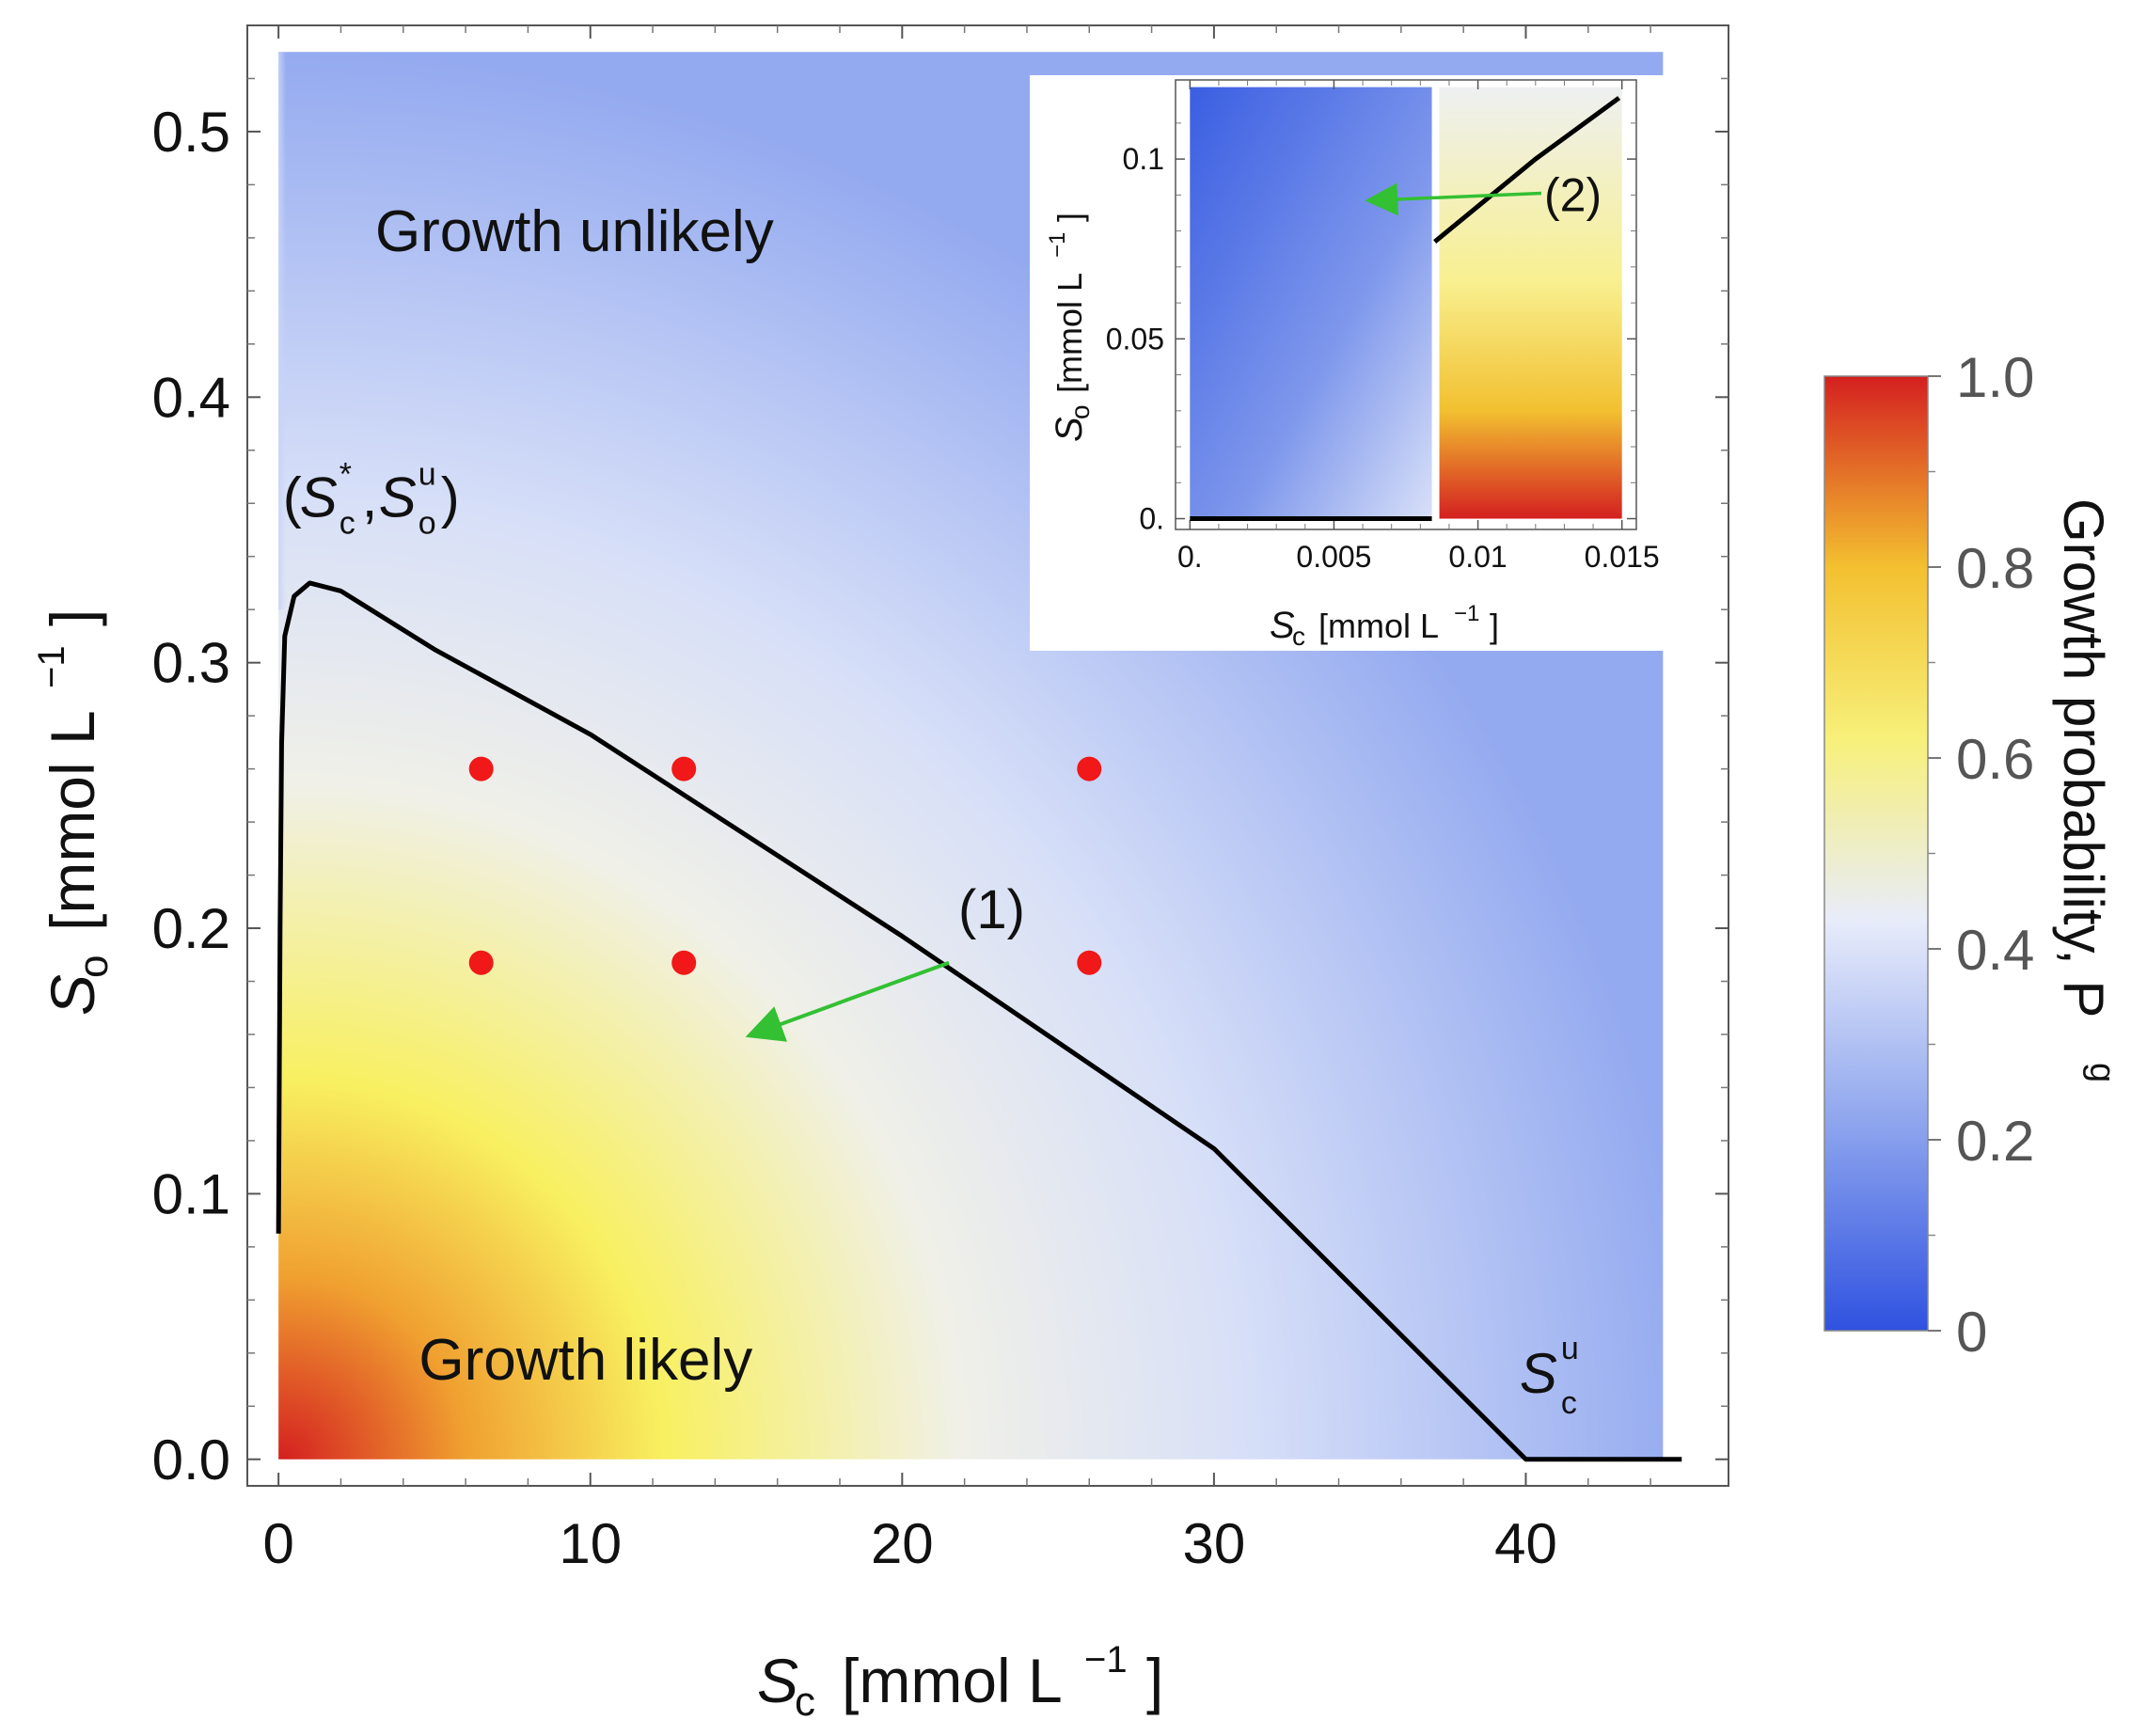 The height and width of the screenshot is (1736, 2131). I want to click on inset-x-tick-label: 0.015, so click(1622, 557).